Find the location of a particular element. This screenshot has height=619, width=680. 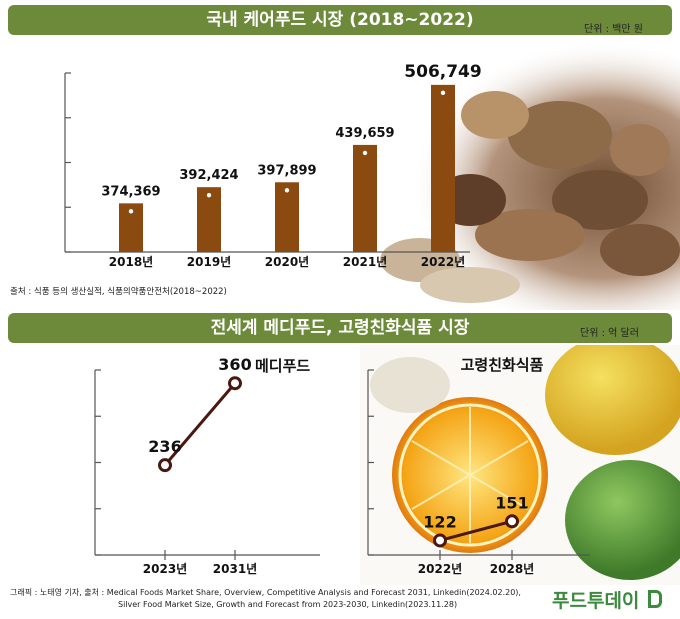

silverfood-axis is located at coordinates (478, 464).